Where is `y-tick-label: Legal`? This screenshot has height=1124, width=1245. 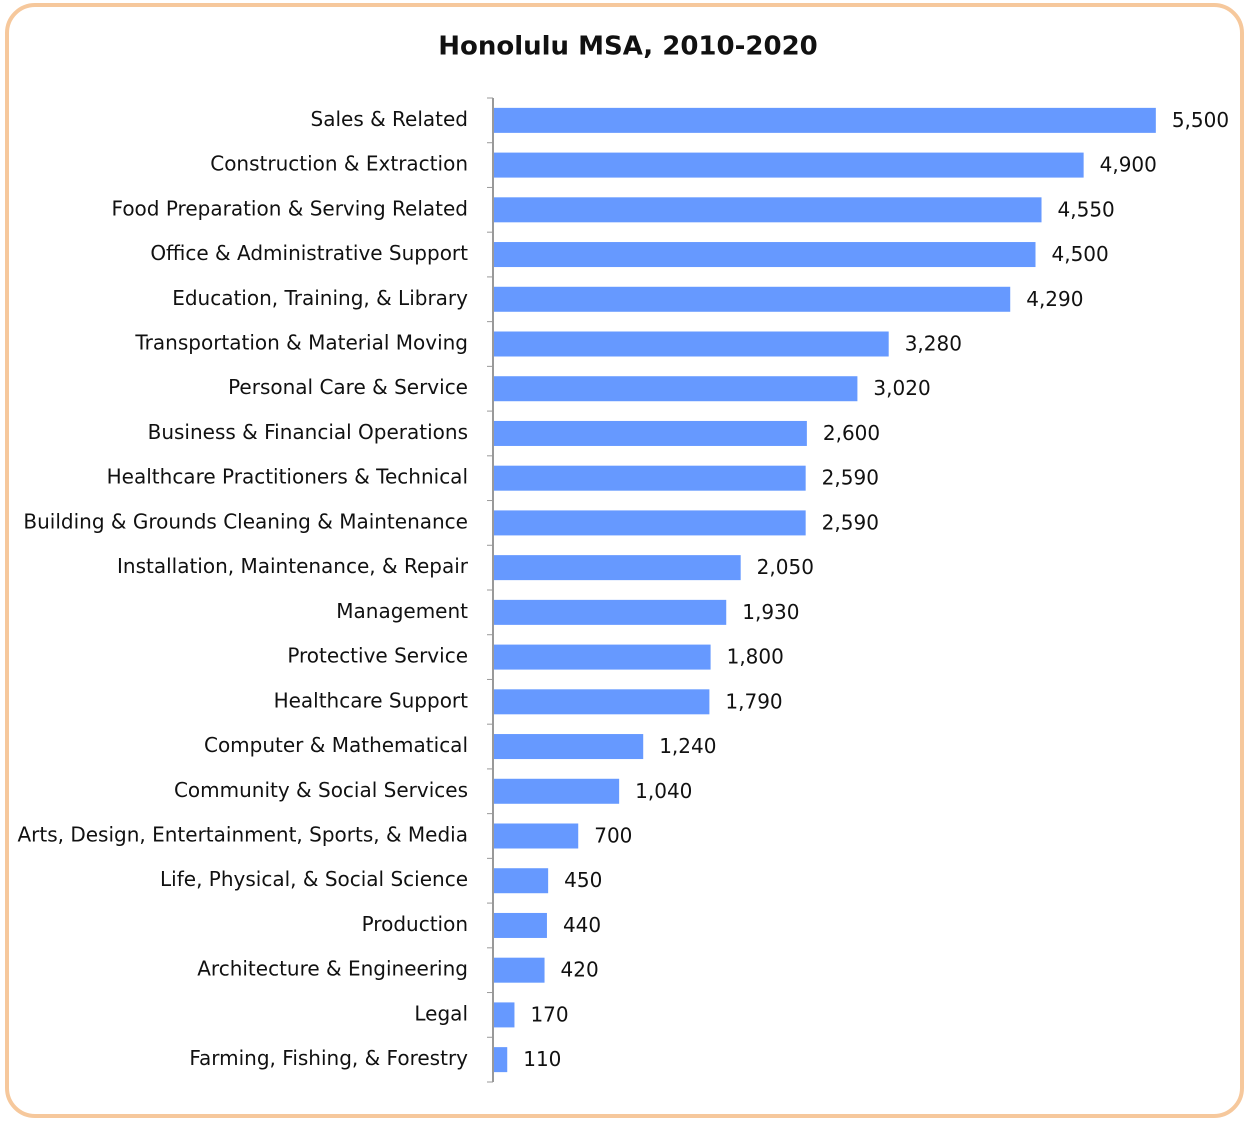
y-tick-label: Legal is located at coordinates (441, 1013).